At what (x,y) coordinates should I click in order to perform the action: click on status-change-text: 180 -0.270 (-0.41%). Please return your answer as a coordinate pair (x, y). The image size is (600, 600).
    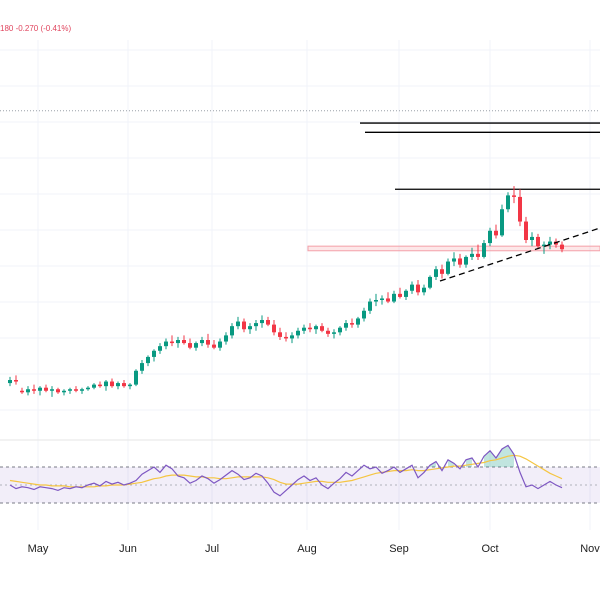
    Looking at the image, I should click on (35, 28).